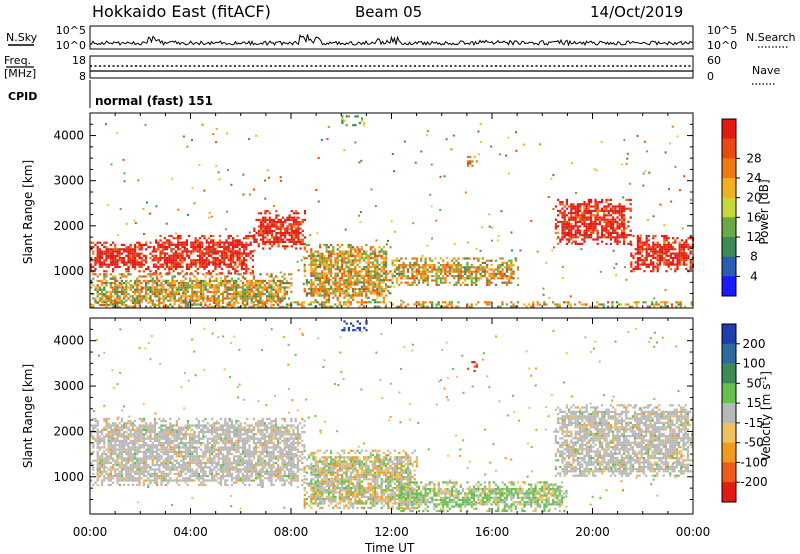  What do you see at coordinates (714, 60) in the screenshot?
I see `nave-tick-top: 60` at bounding box center [714, 60].